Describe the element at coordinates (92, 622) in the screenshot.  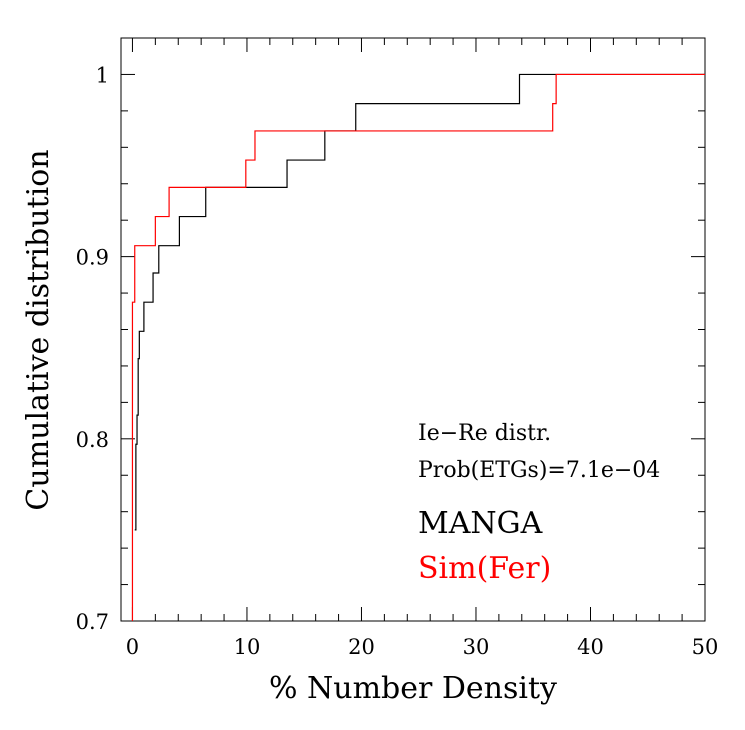
I see `y-tick-label: 0.7` at that location.